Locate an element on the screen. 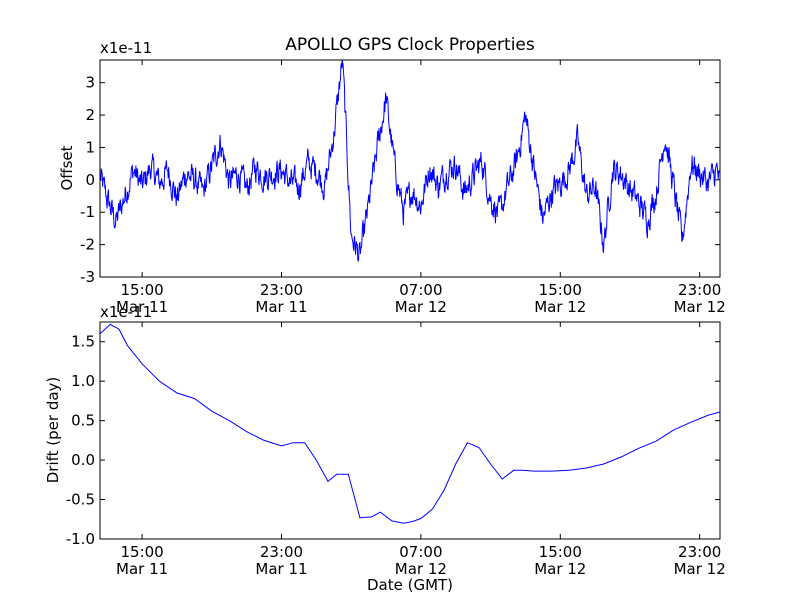 The height and width of the screenshot is (600, 800). offset-ytick-label: 0 is located at coordinates (90, 180).